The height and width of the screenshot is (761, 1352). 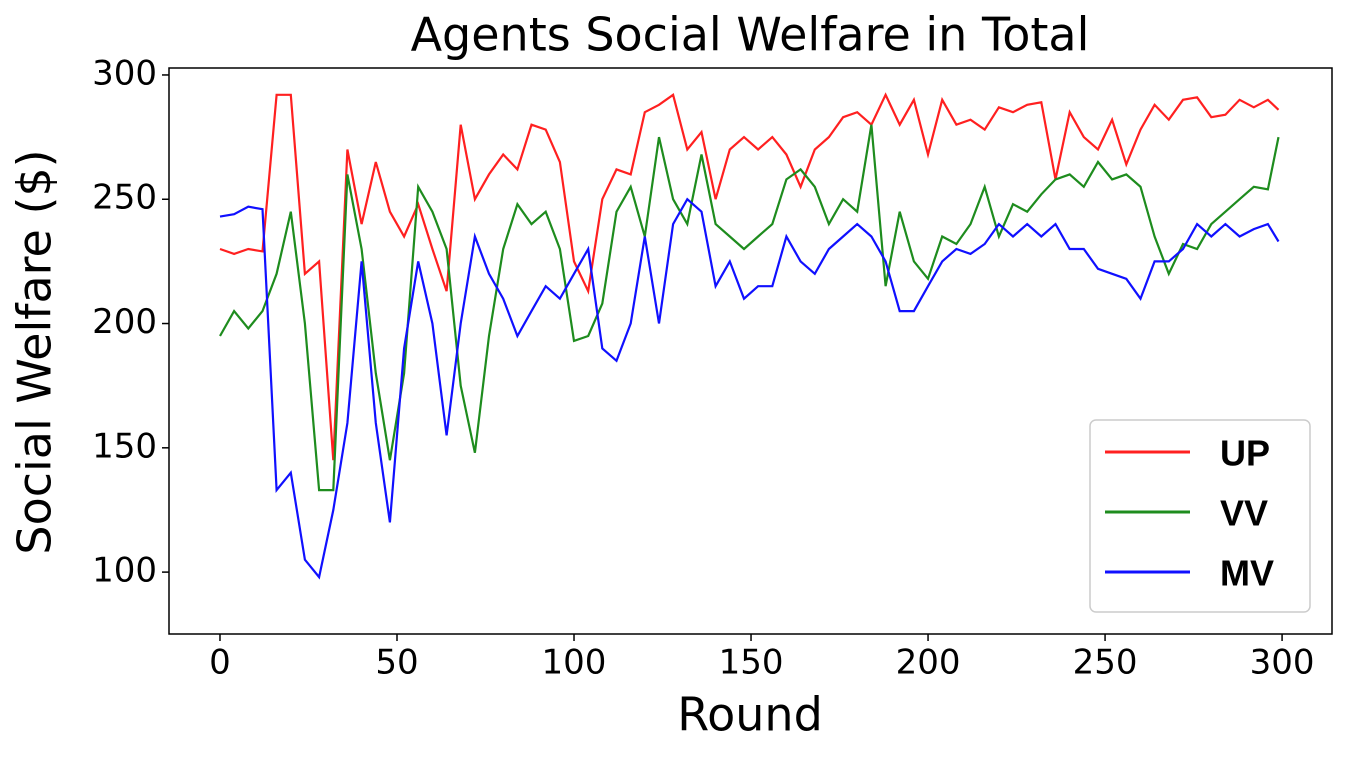 What do you see at coordinates (1244, 513) in the screenshot?
I see `legend-label: VV` at bounding box center [1244, 513].